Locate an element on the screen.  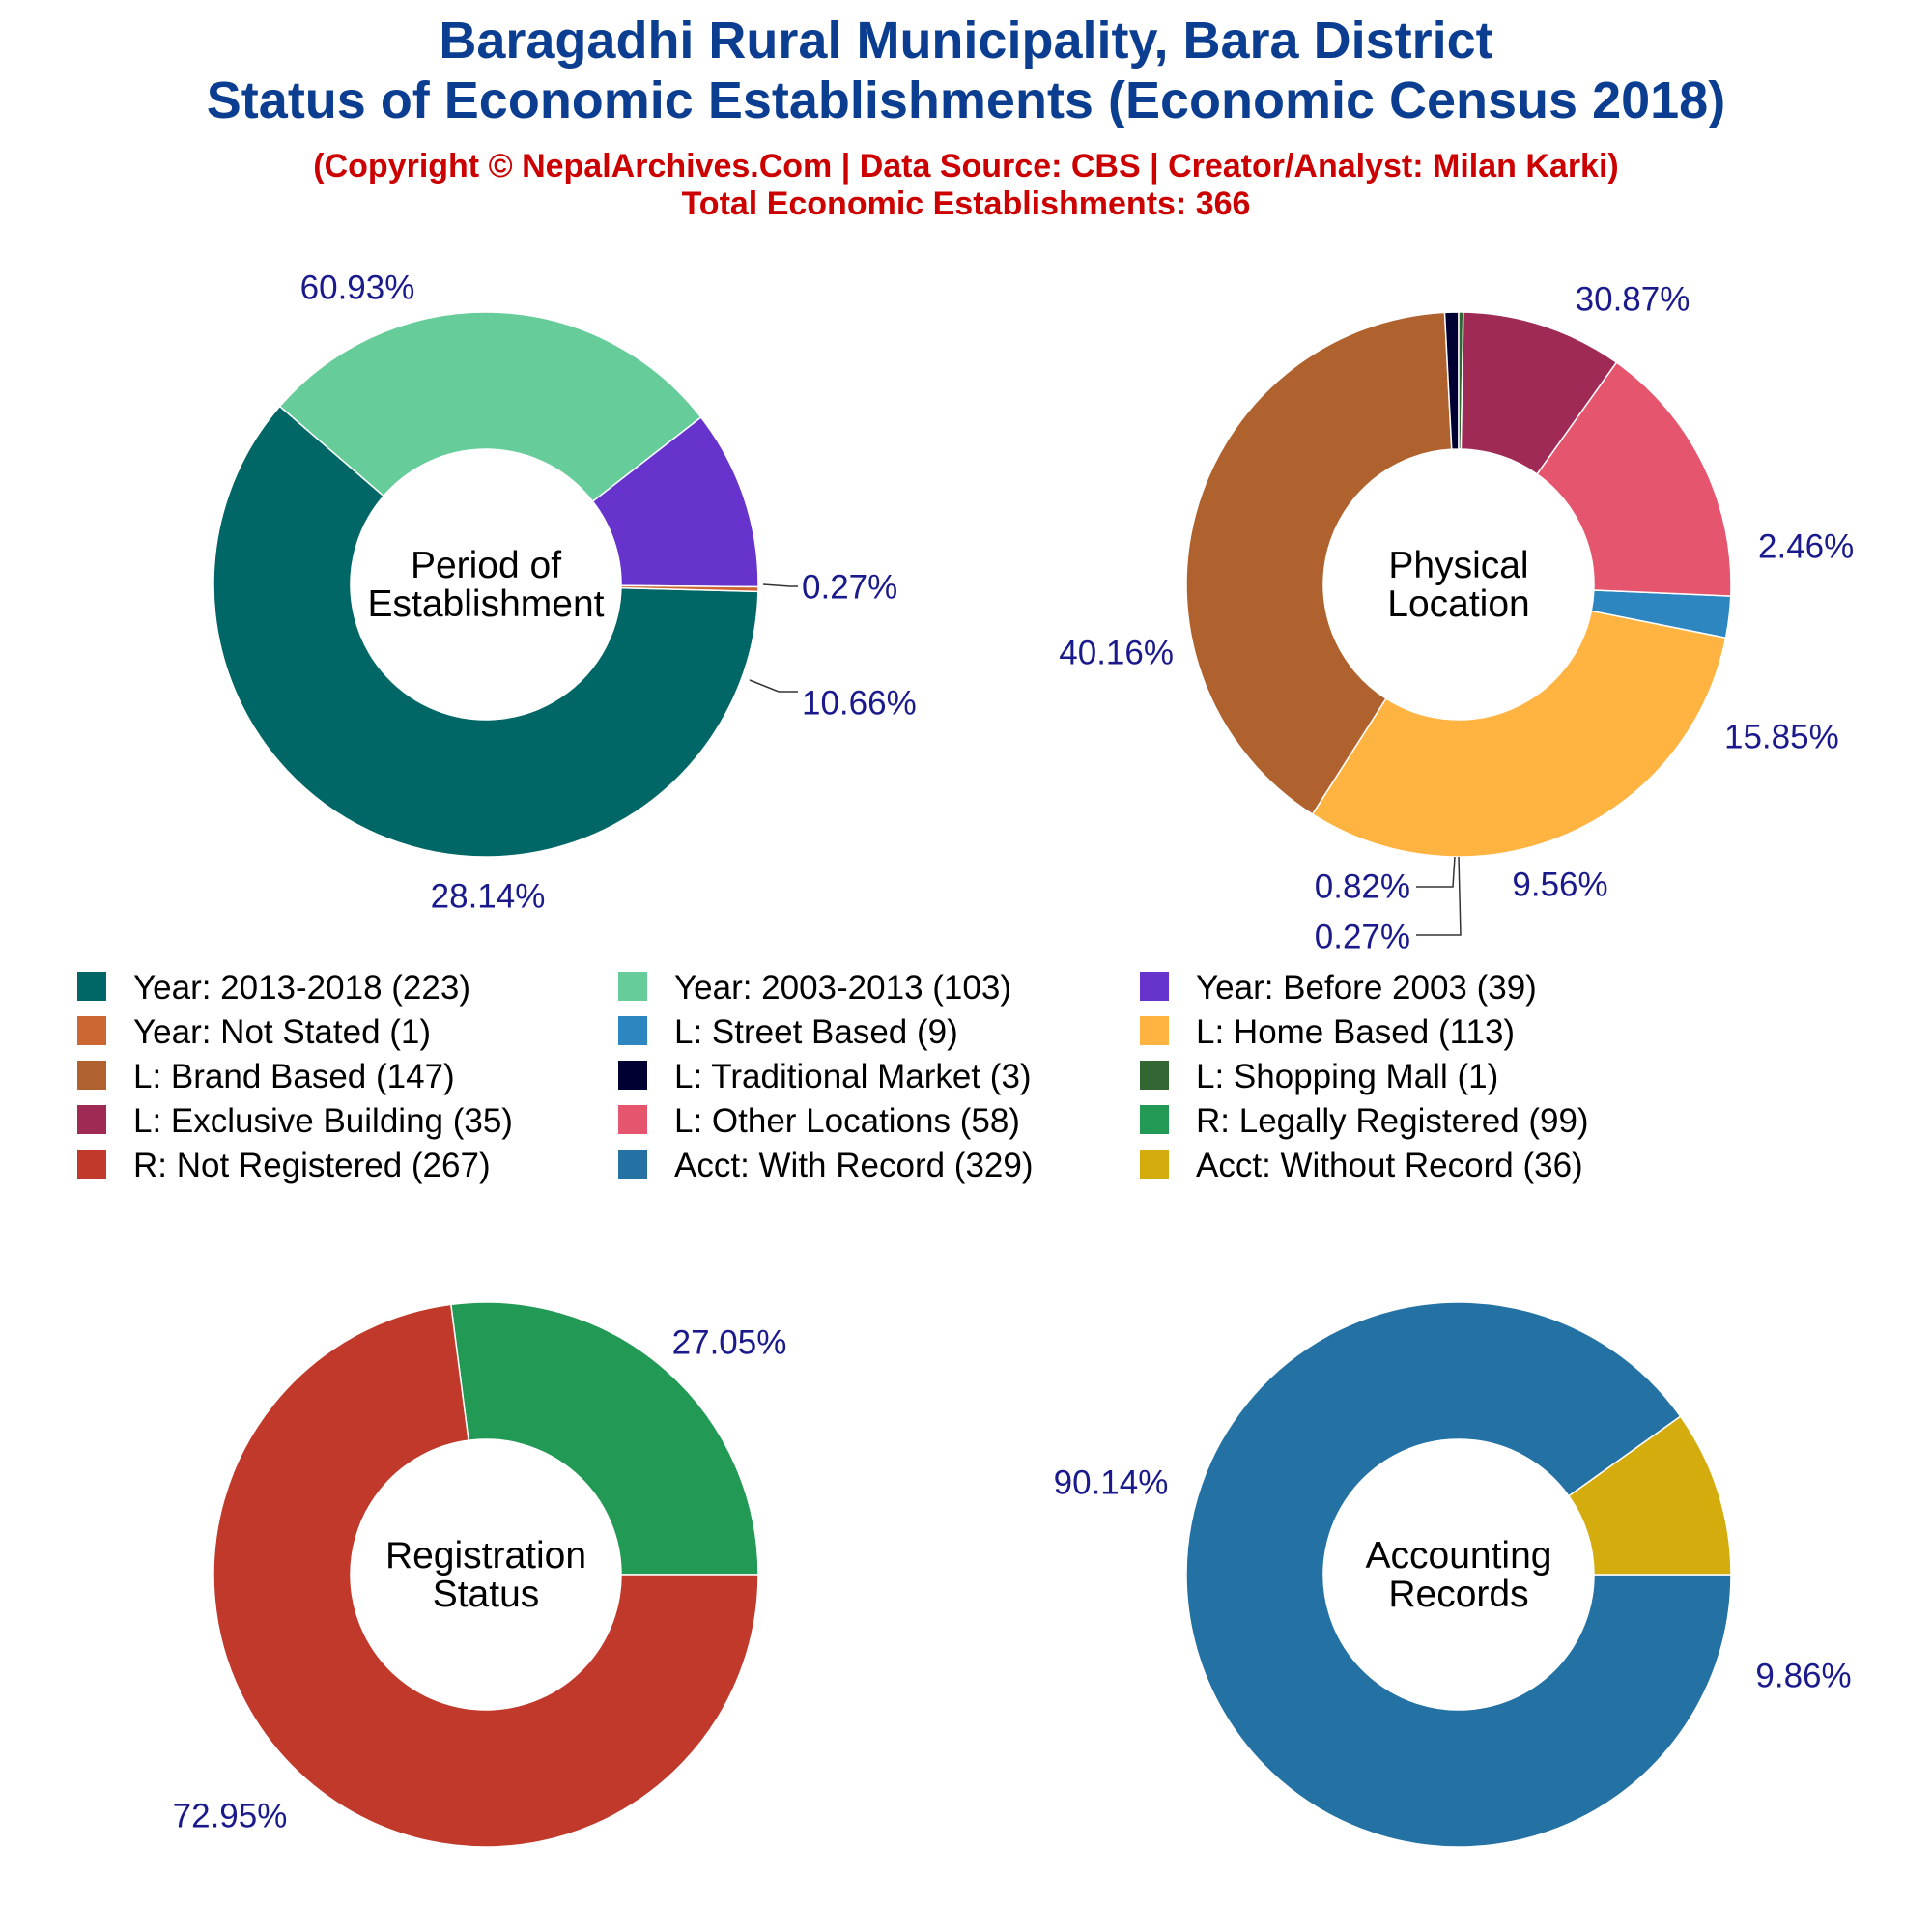
slice-percent-label: 2.46% is located at coordinates (1806, 546).